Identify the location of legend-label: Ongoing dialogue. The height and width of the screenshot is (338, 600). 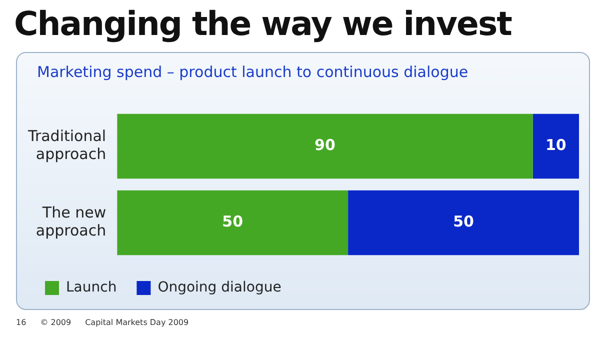
(220, 288).